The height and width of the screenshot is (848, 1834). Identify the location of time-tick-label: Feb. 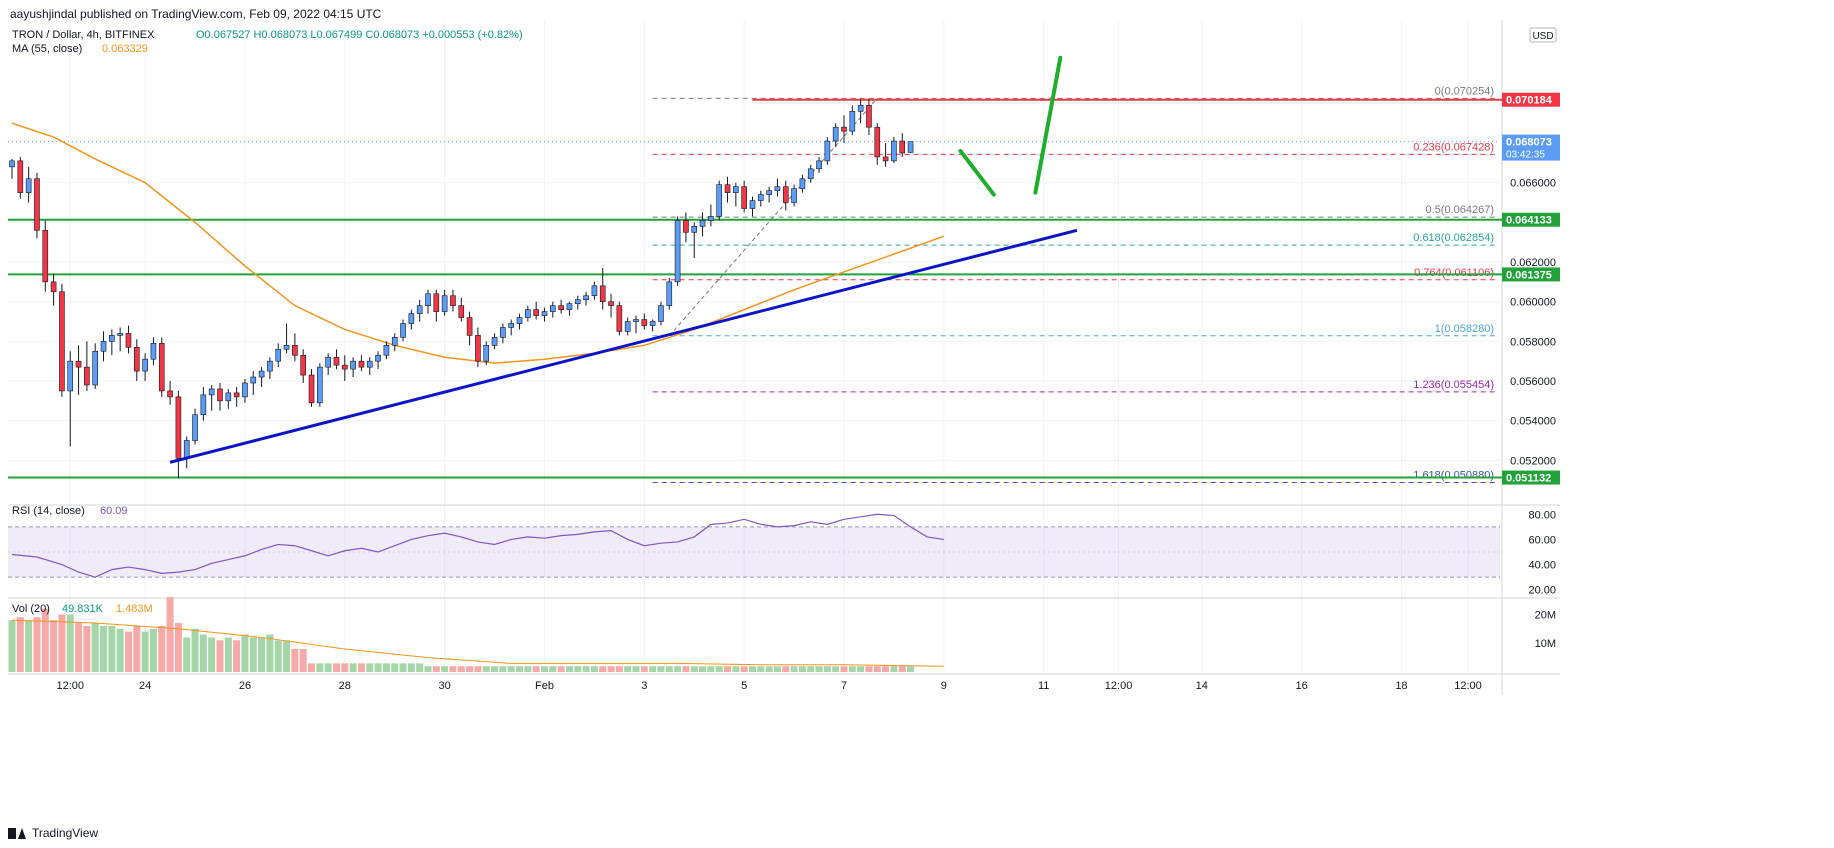
(544, 686).